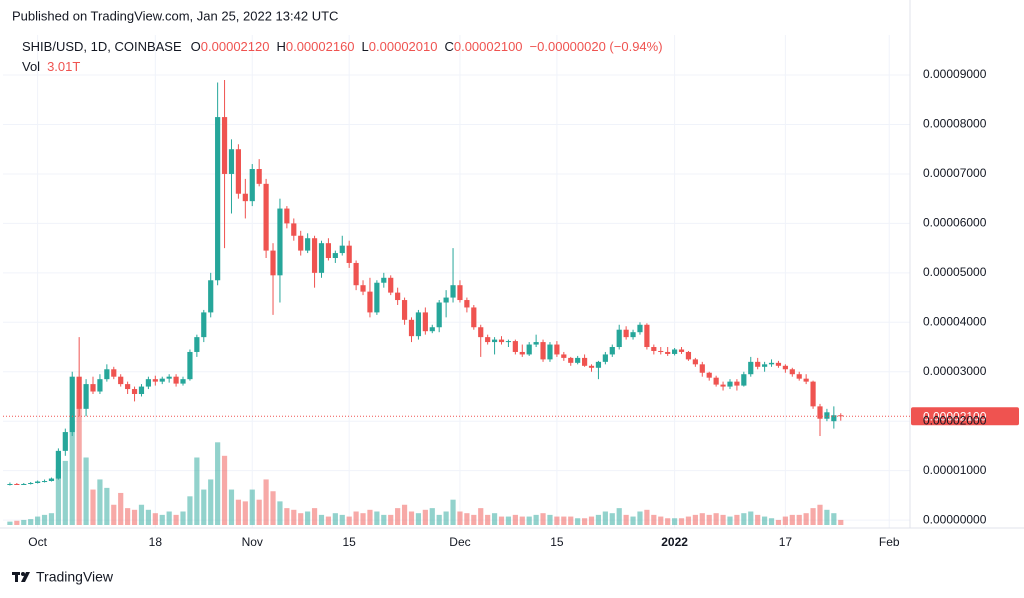  I want to click on legend-value: 0.00002100, so click(488, 46).